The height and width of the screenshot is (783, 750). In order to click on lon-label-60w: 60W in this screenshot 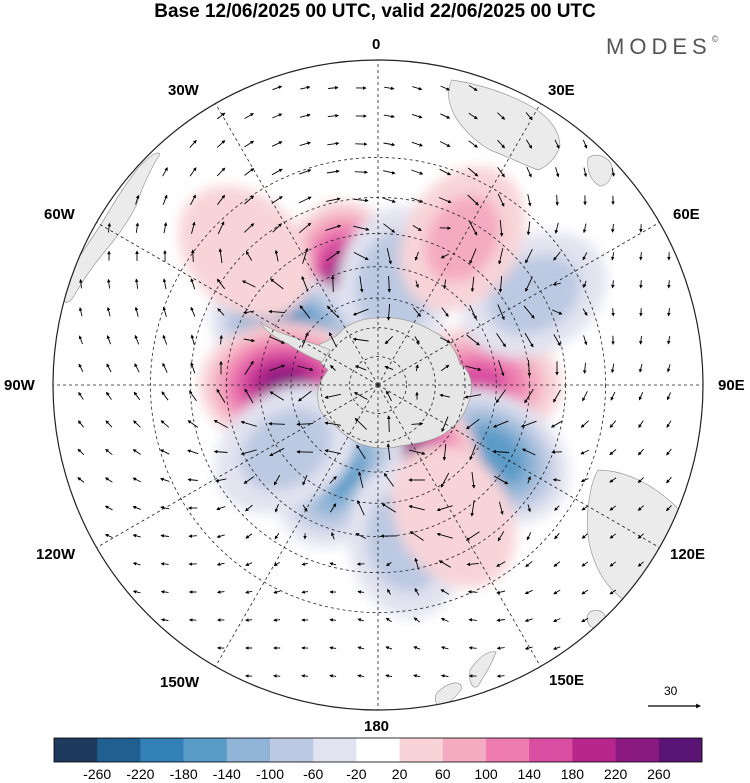, I will do `click(59, 214)`.